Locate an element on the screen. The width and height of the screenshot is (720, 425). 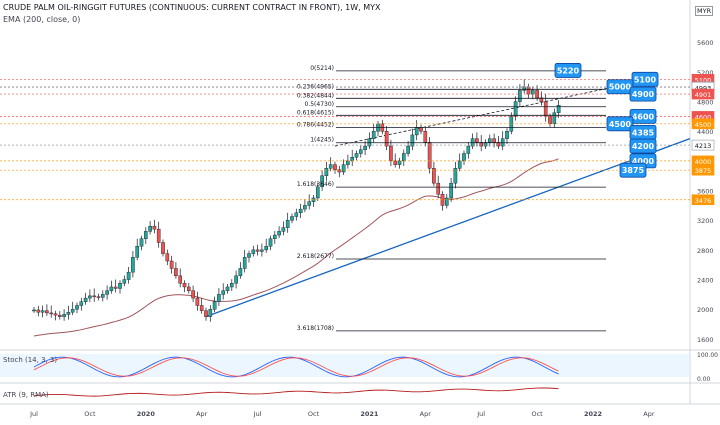
y-tick-label: 5600 is located at coordinates (705, 43).